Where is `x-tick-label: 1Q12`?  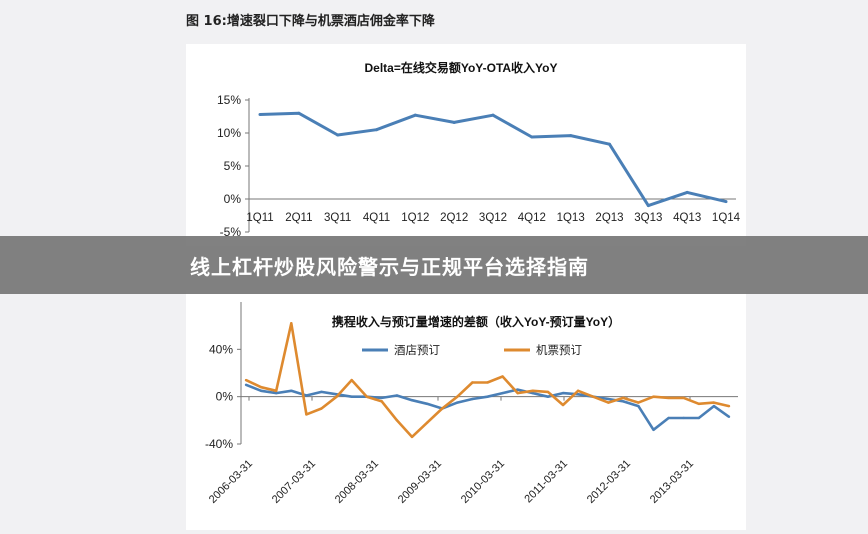
x-tick-label: 1Q12 is located at coordinates (415, 218).